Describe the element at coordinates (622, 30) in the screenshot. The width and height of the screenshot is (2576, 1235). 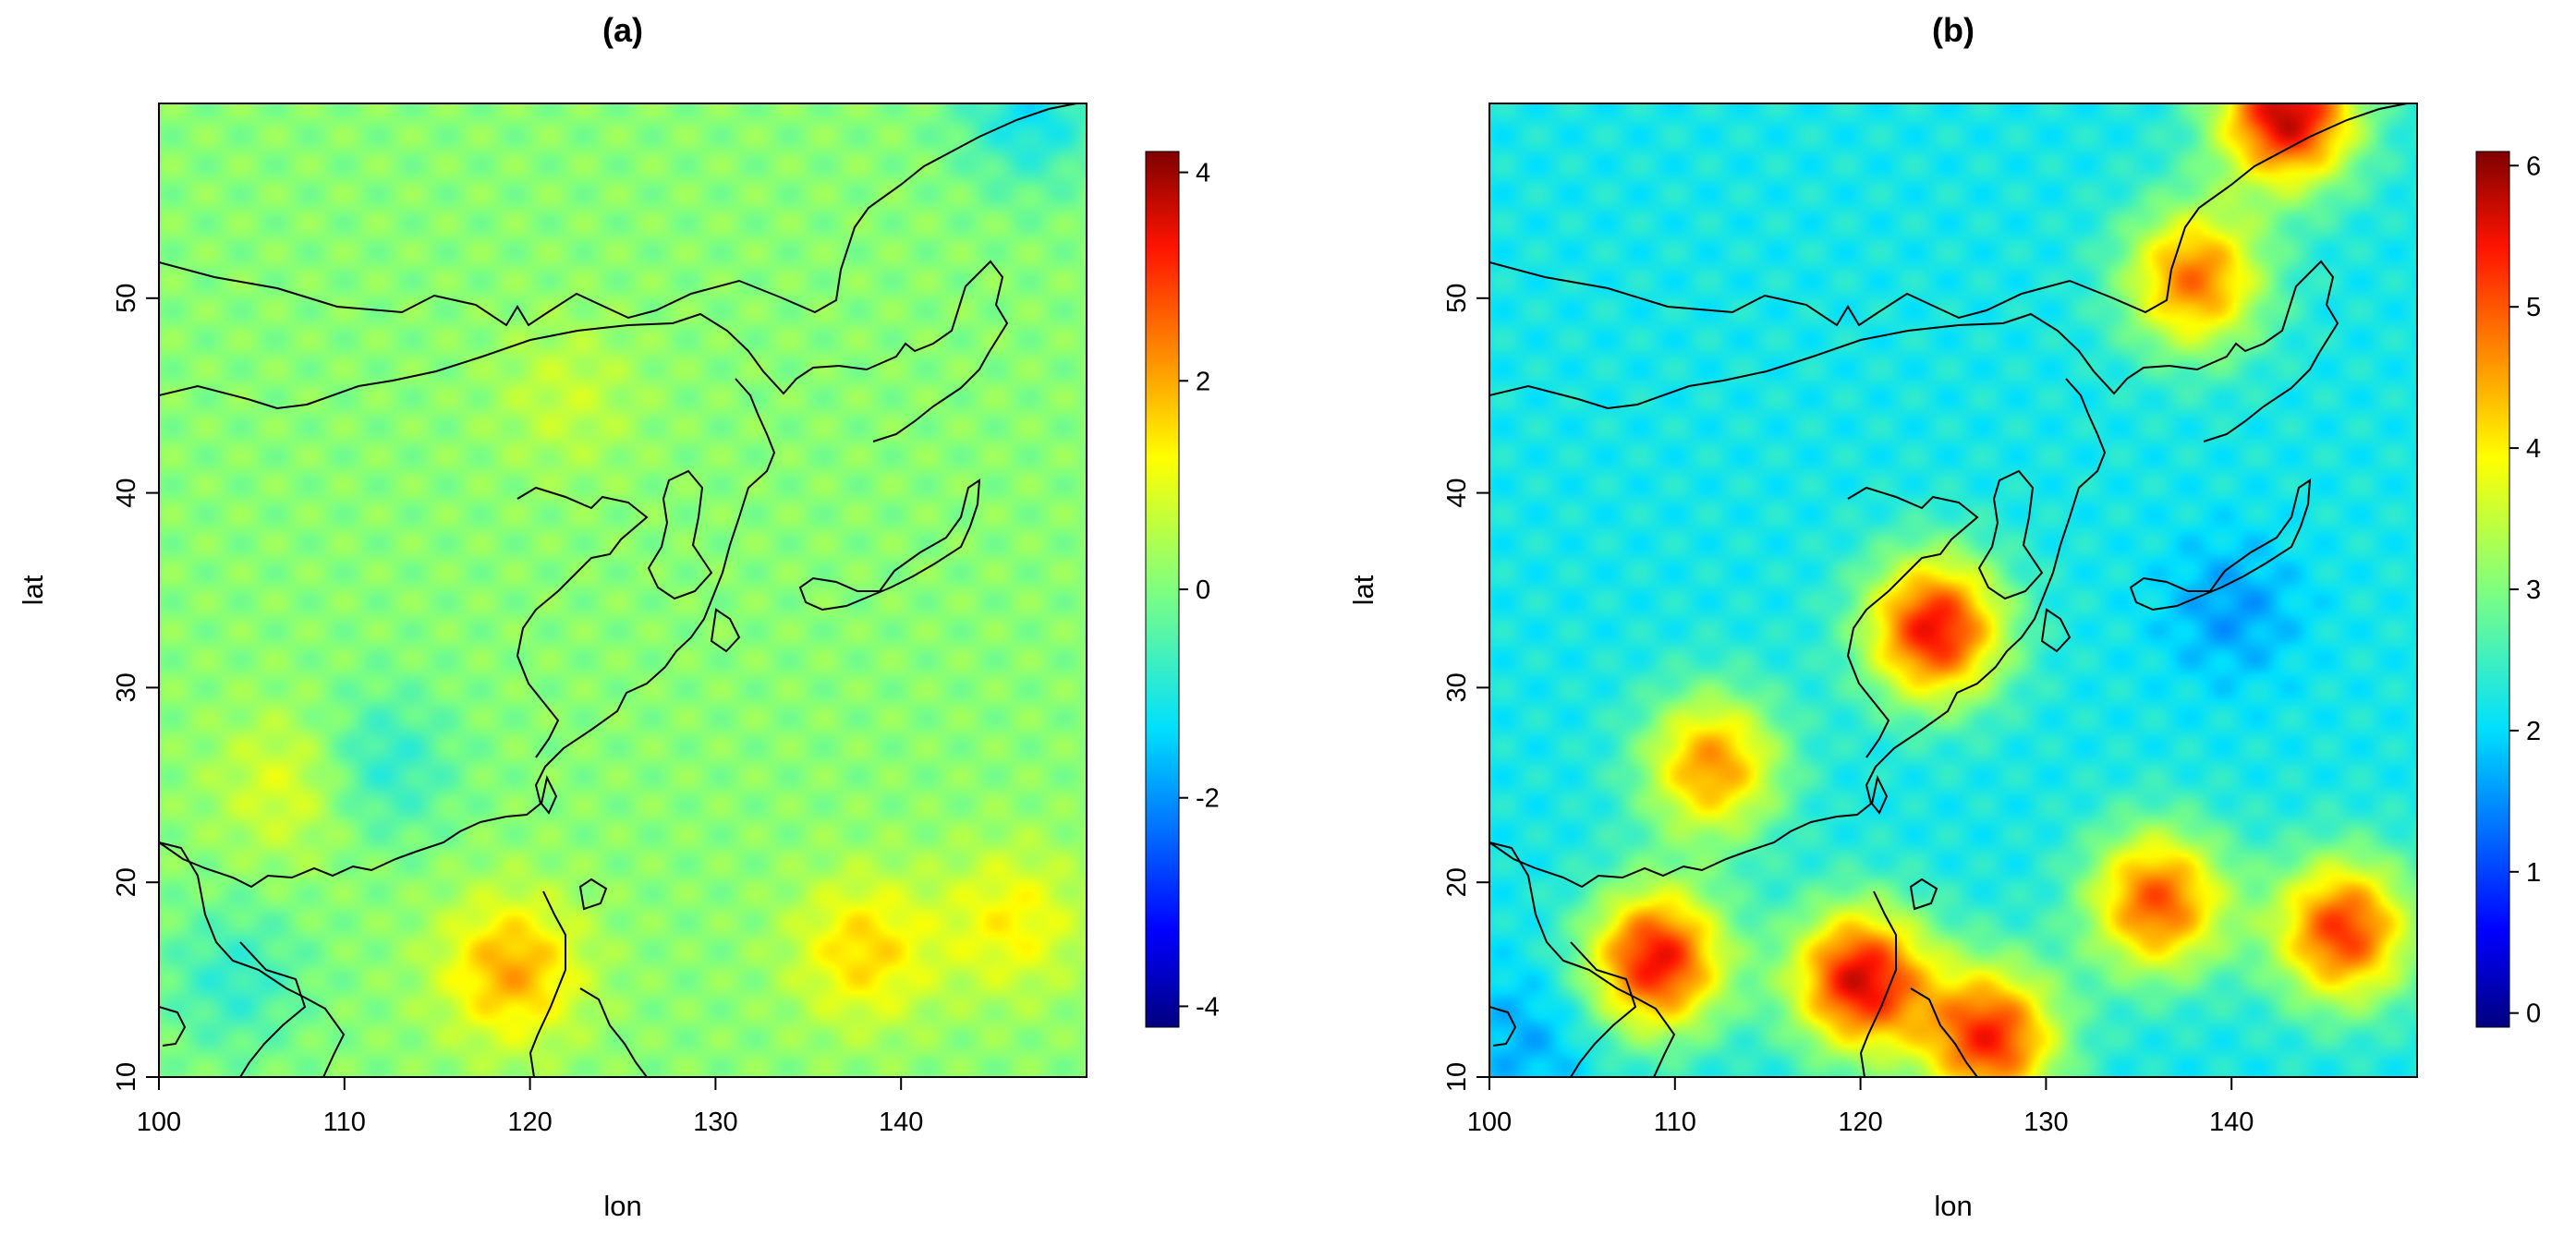
I see `panel-title: (a)` at that location.